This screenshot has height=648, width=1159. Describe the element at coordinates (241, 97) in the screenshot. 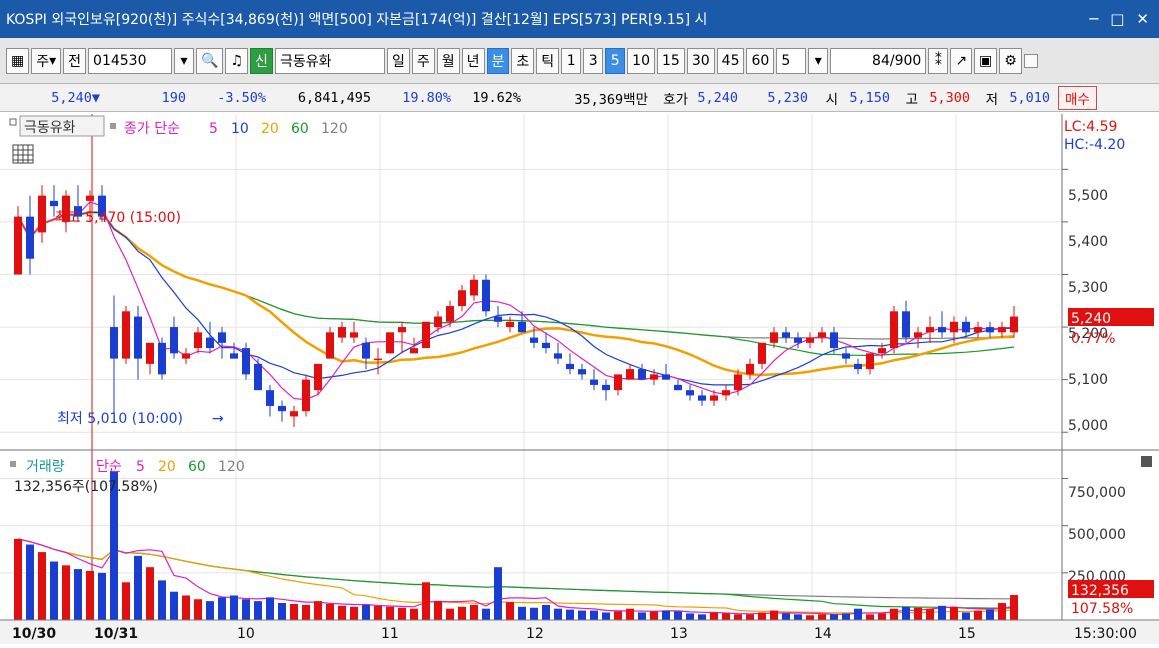

I see `price-change-pct: -3.50%` at that location.